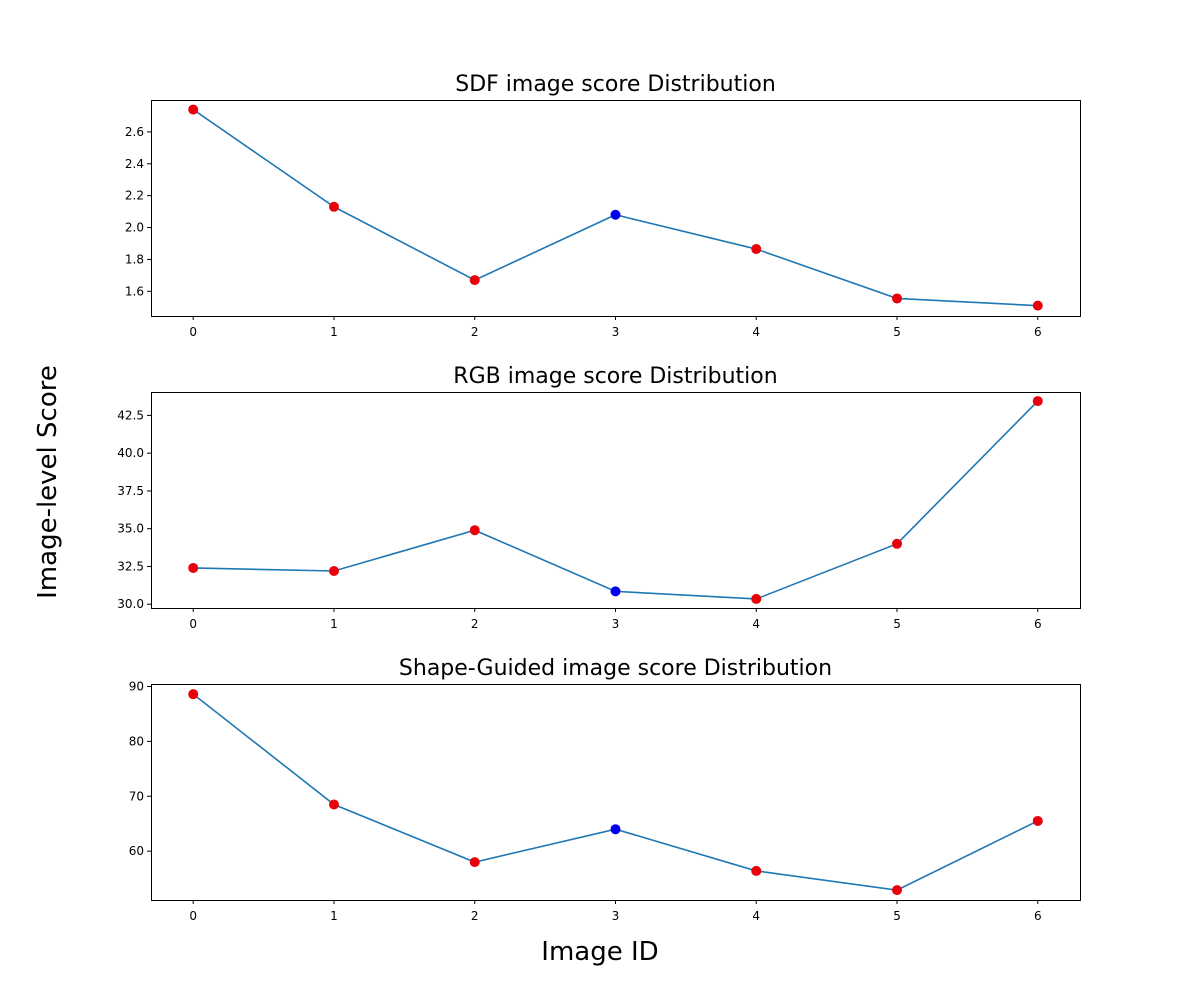 This screenshot has height=1000, width=1200. Describe the element at coordinates (615, 668) in the screenshot. I see `chart-title: Shape-Guided image score Distribution` at that location.